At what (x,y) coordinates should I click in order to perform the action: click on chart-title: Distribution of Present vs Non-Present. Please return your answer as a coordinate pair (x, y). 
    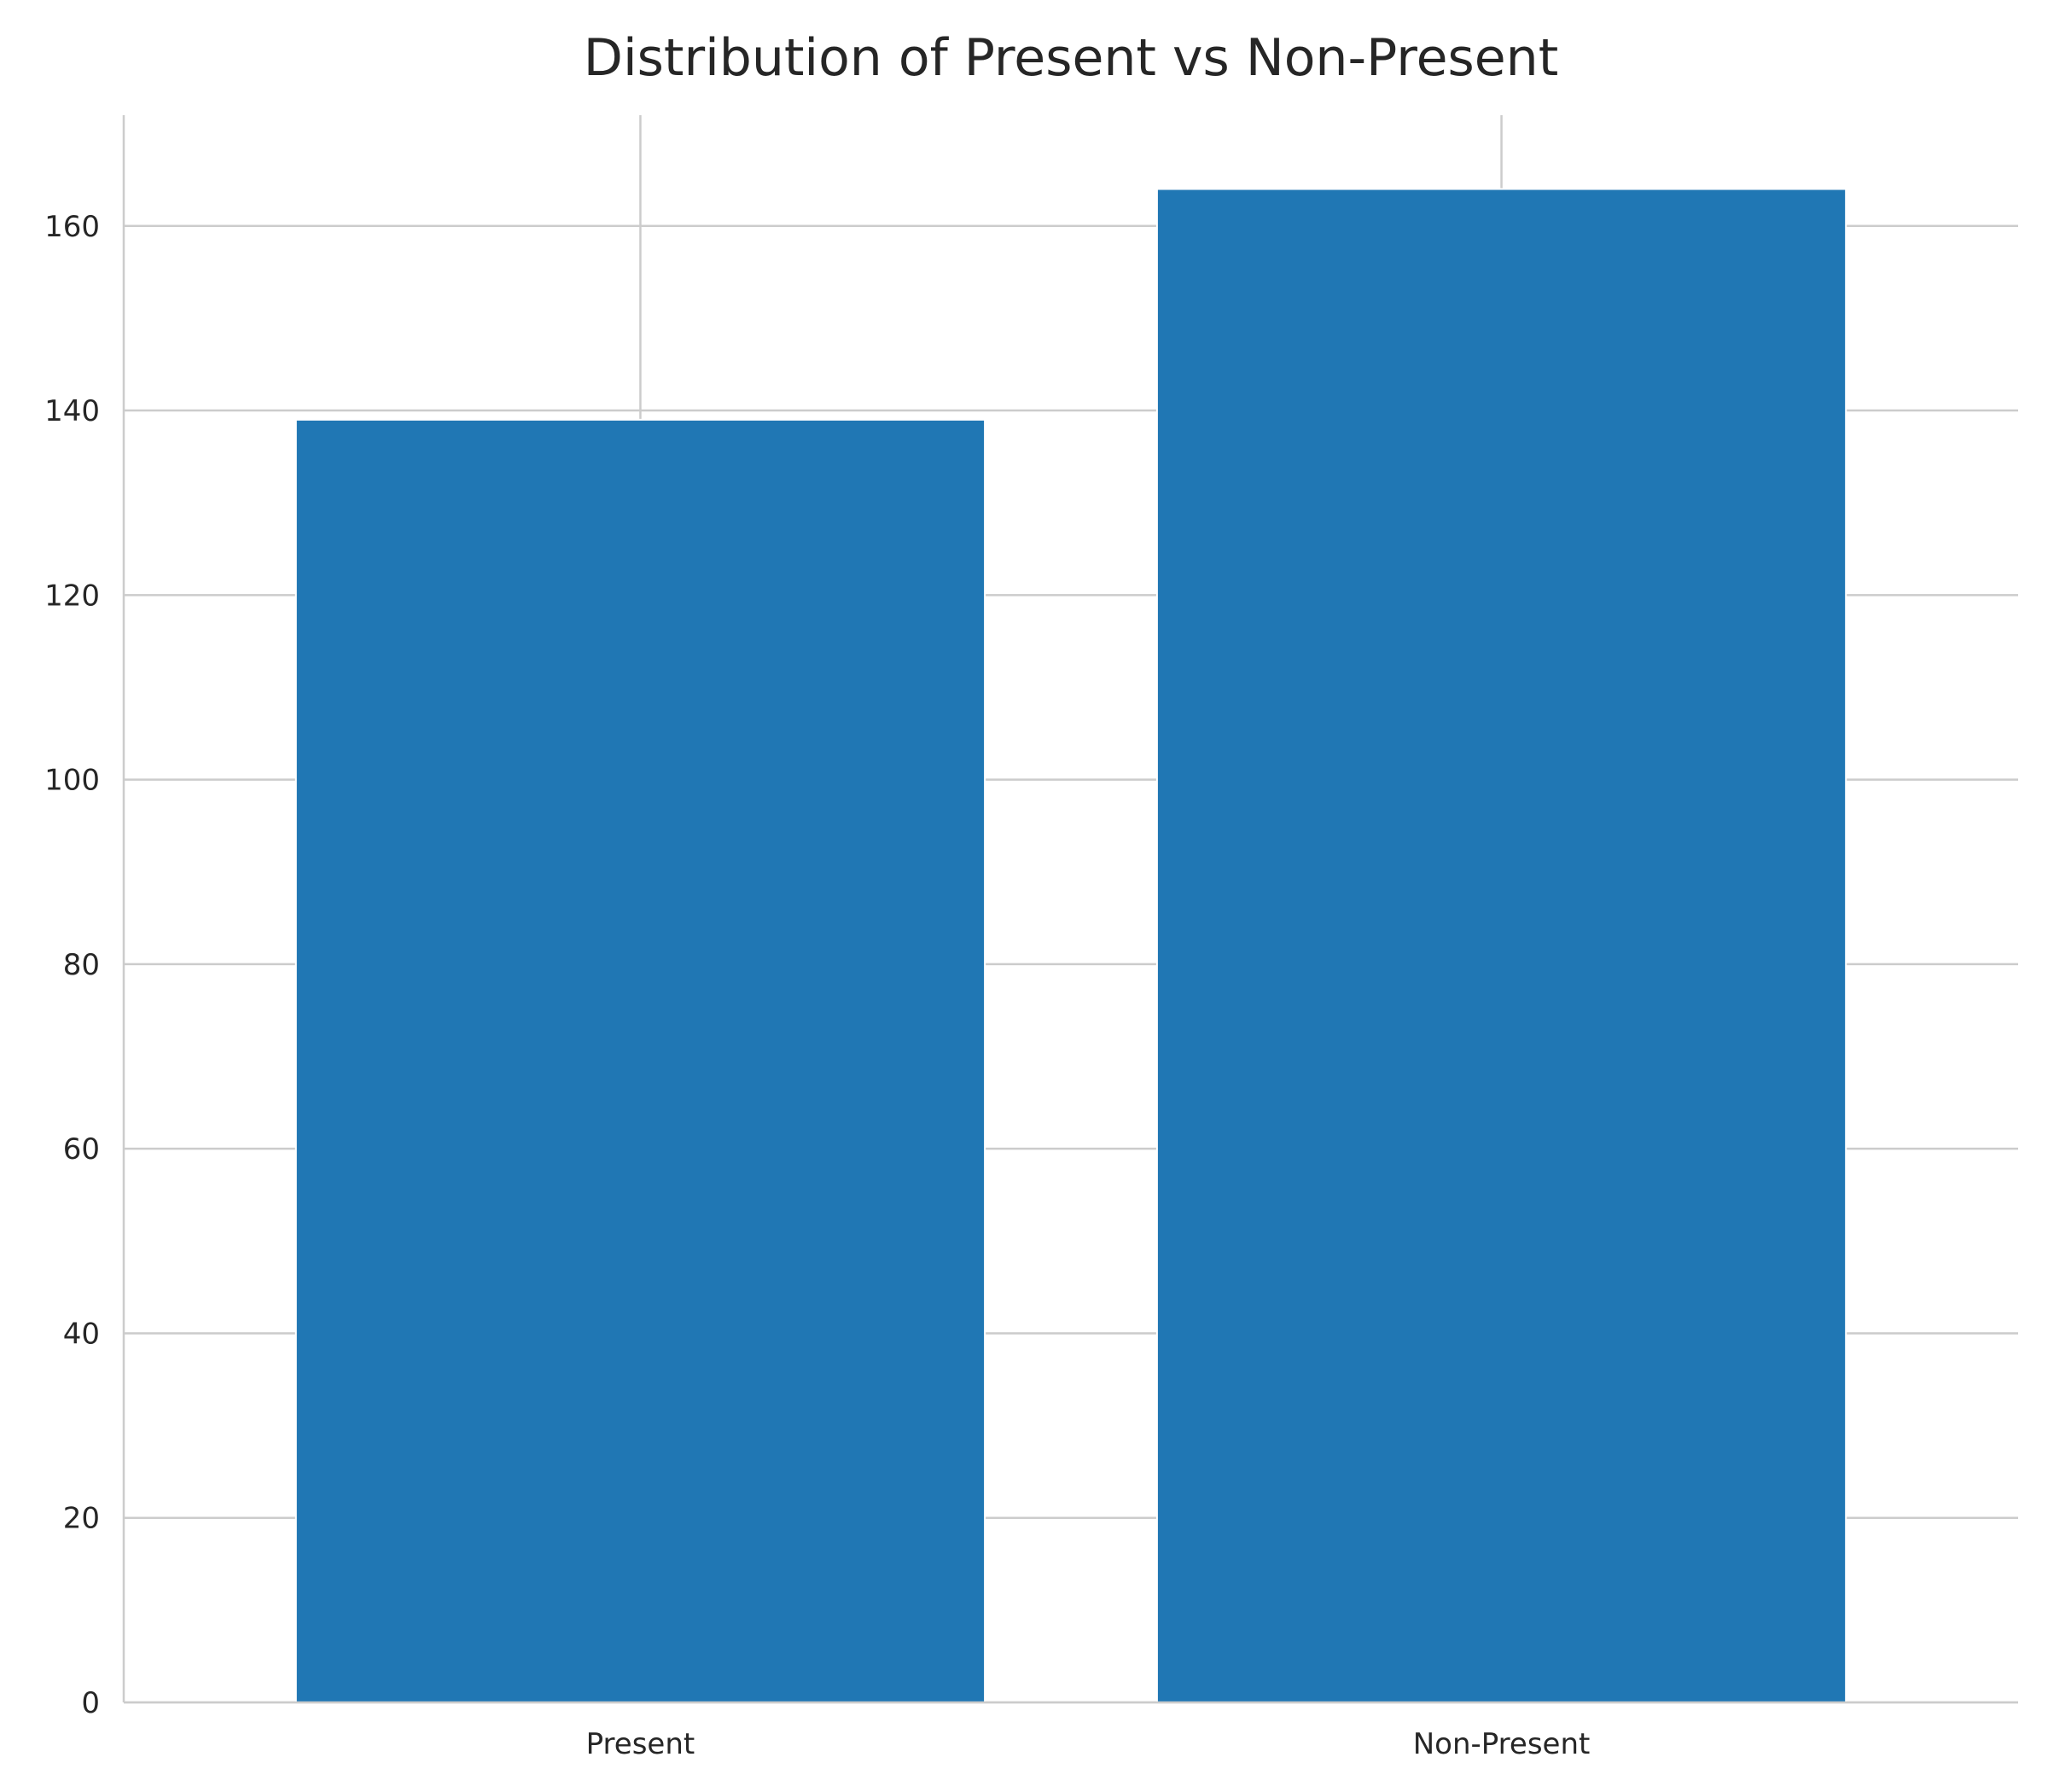
    Looking at the image, I should click on (1071, 58).